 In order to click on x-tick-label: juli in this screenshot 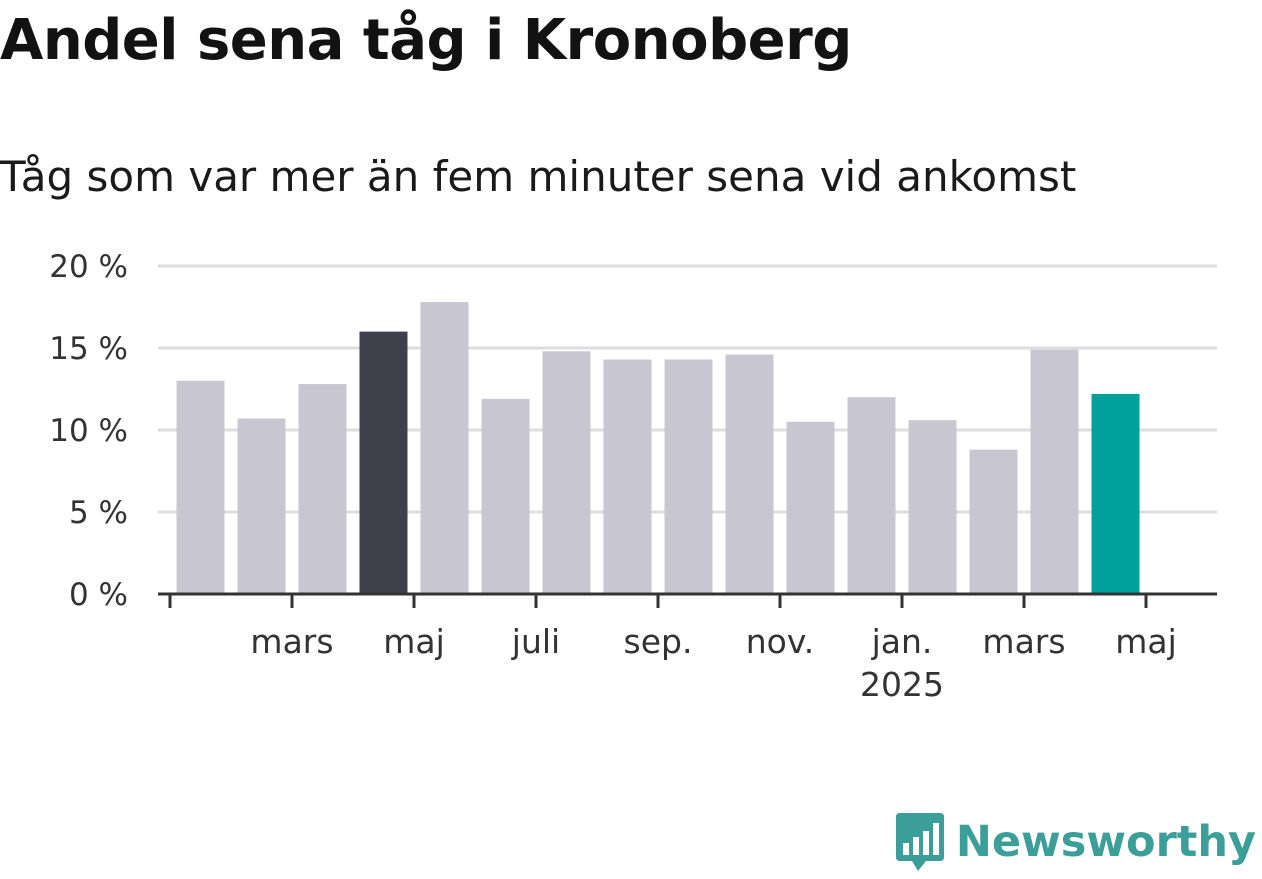, I will do `click(535, 641)`.